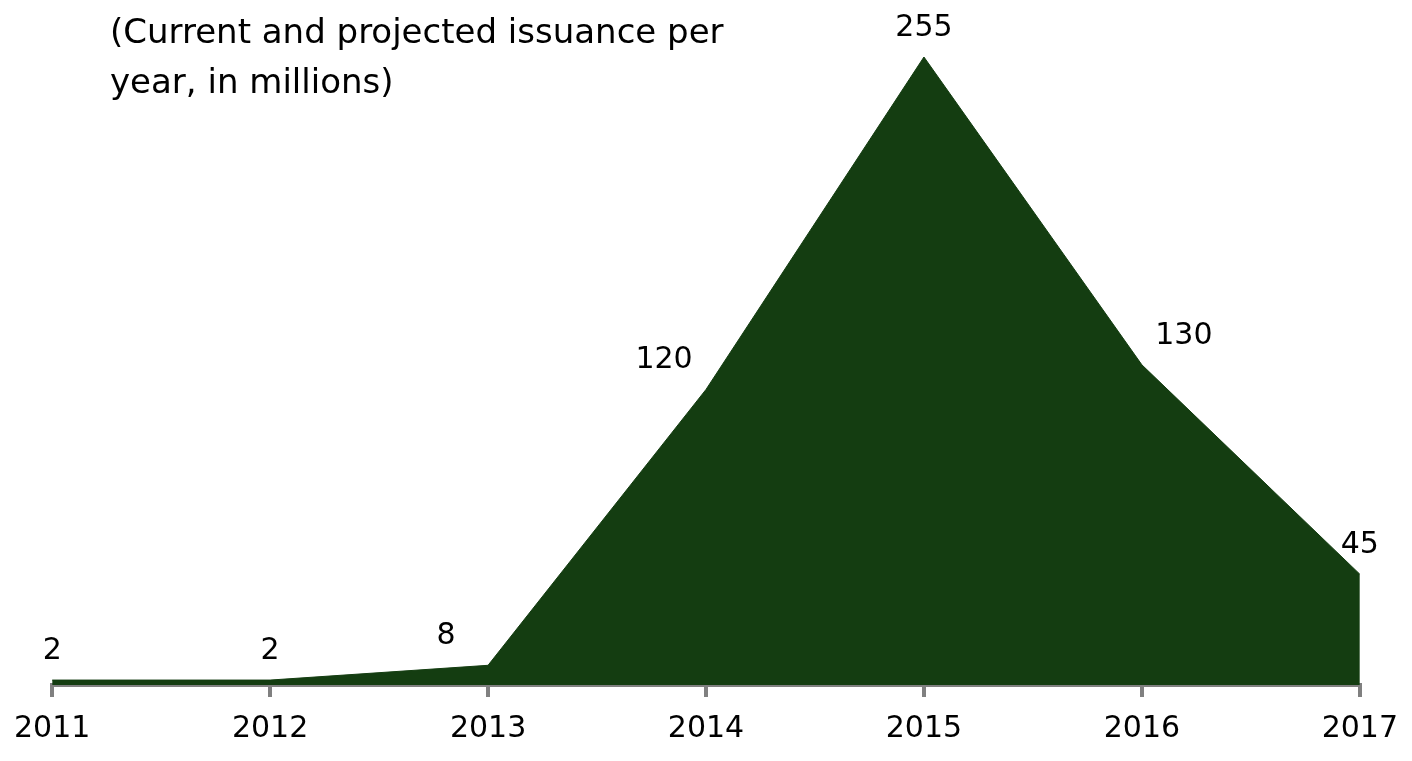  What do you see at coordinates (924, 726) in the screenshot?
I see `x-tick-label: 2015` at bounding box center [924, 726].